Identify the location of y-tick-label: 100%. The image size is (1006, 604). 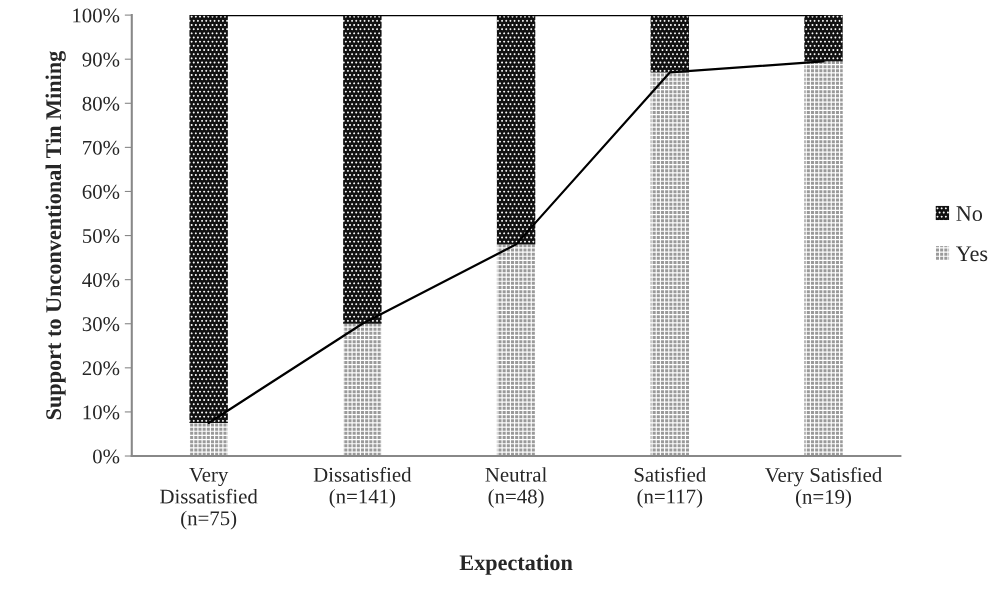
(96, 15).